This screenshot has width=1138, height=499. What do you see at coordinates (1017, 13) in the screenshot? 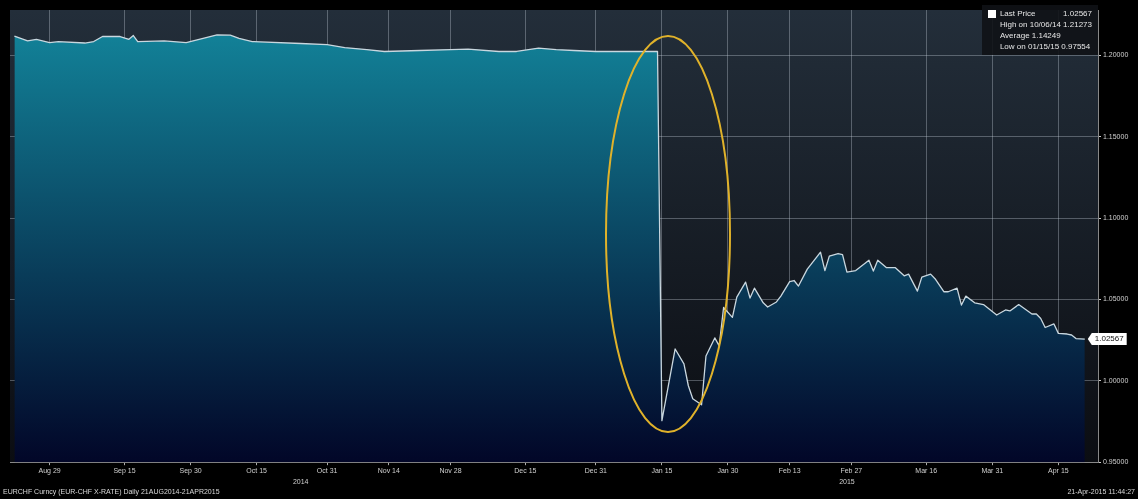
I see `legend-label: Last Price` at bounding box center [1017, 13].